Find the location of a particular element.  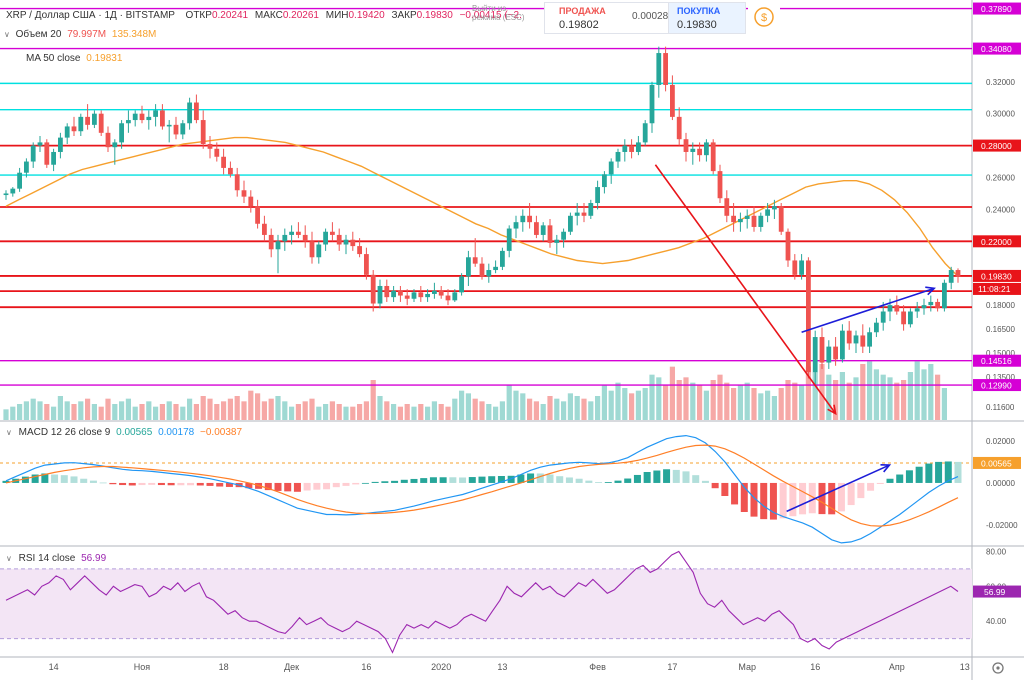

rsi-tick-label: 80.00 is located at coordinates (996, 551).